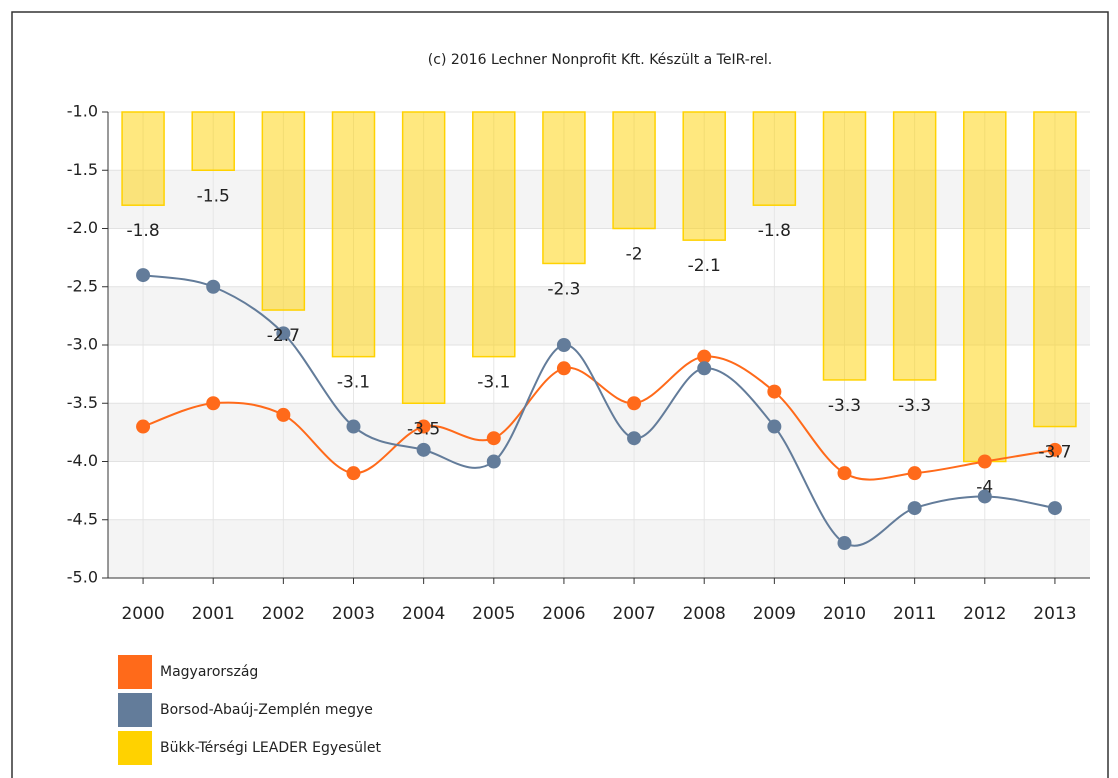  What do you see at coordinates (213, 196) in the screenshot?
I see `data-label: -1.5` at bounding box center [213, 196].